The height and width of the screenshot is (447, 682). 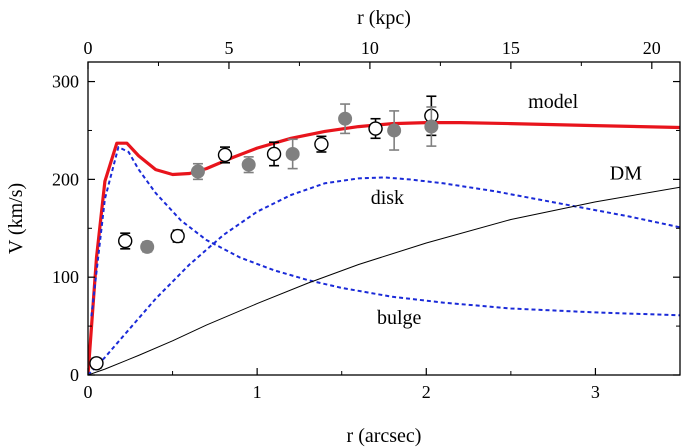 I want to click on x2-tick-label: 20, so click(x=652, y=48).